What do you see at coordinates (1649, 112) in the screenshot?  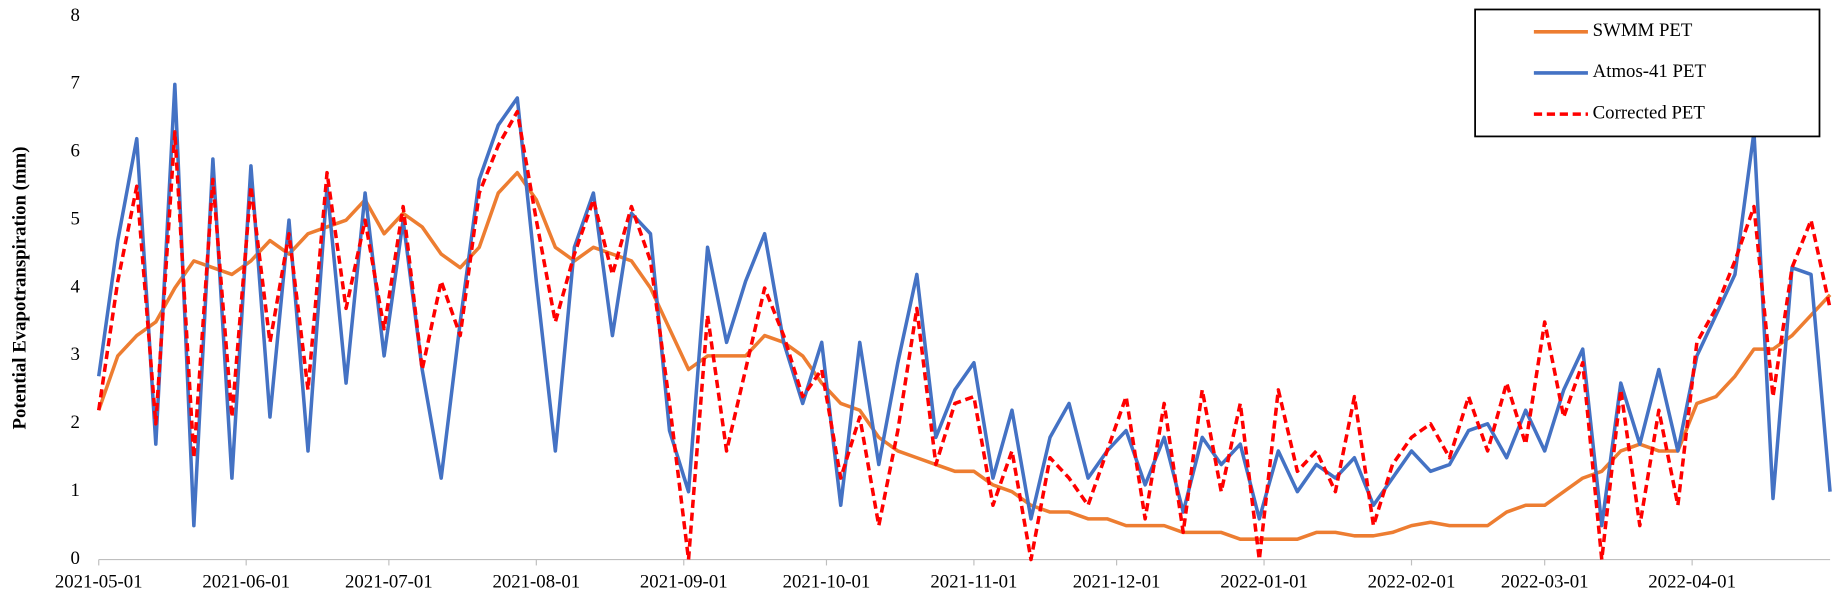 I see `legend-label: Corrected PET` at bounding box center [1649, 112].